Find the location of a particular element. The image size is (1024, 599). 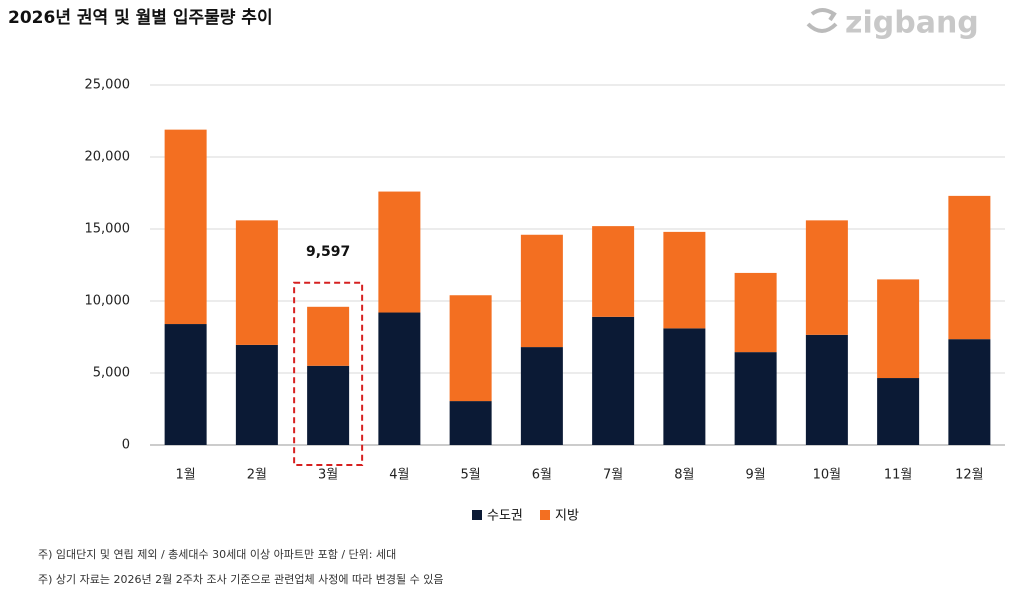

y-tick-label: 20,000 is located at coordinates (108, 157).